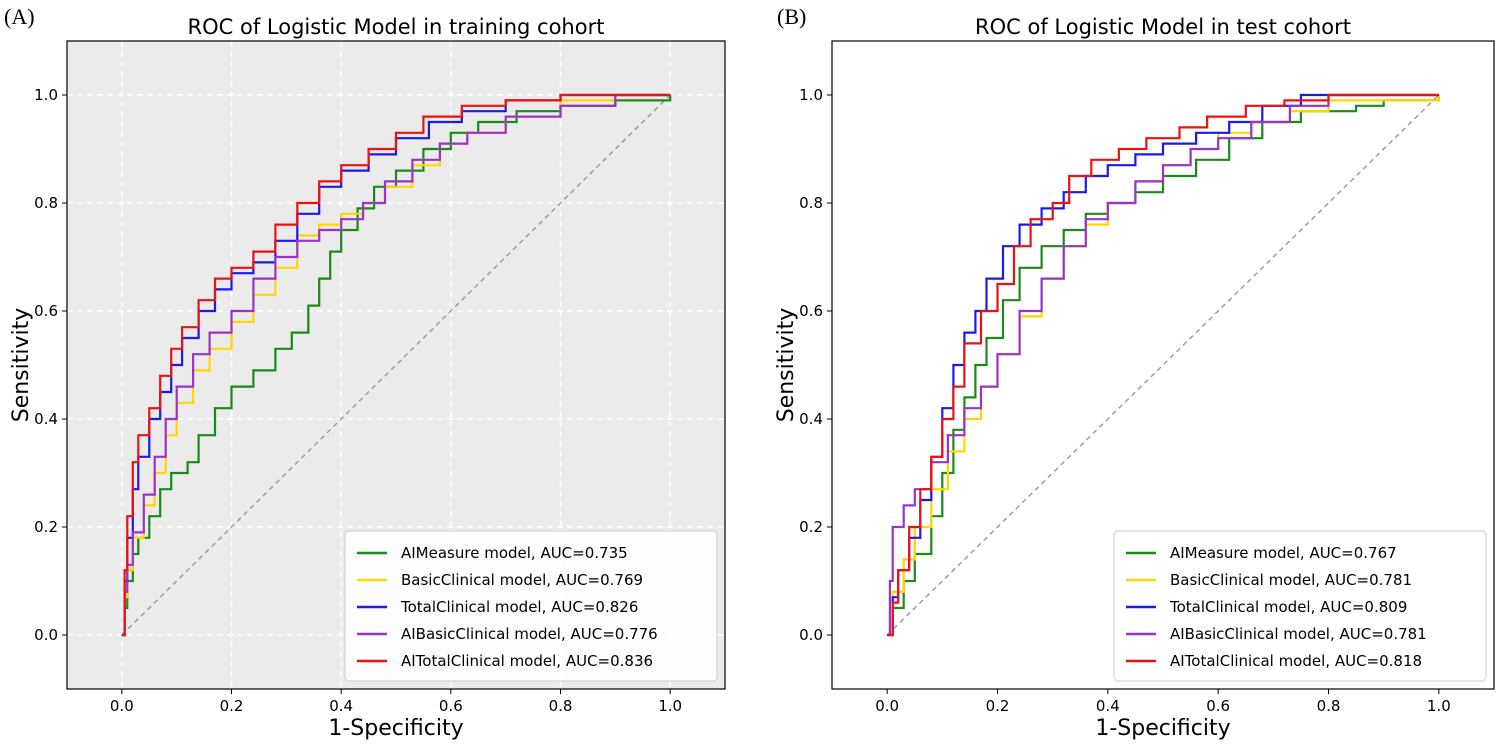 The image size is (1499, 748). What do you see at coordinates (514, 553) in the screenshot?
I see `legend-entry-0: AIMeasure model, AUC=0.735` at bounding box center [514, 553].